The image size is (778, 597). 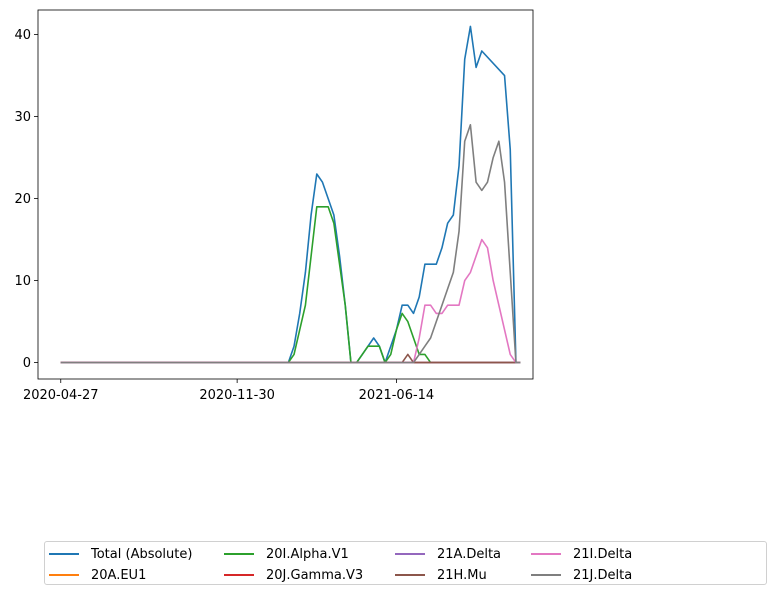 I want to click on legend-item: 20I.Alpha.V1, so click(x=286, y=554).